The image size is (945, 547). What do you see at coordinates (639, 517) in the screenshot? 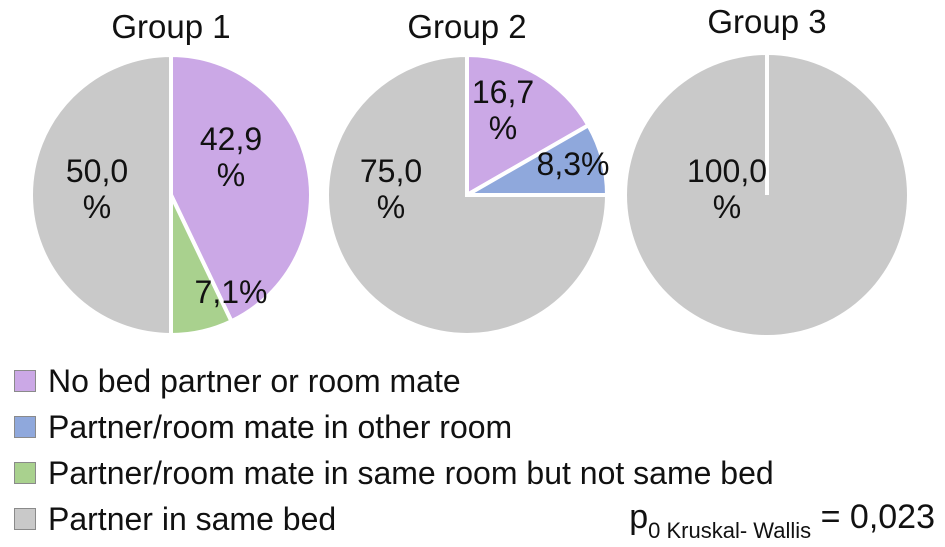
I see `p-value-prefix: p` at bounding box center [639, 517].